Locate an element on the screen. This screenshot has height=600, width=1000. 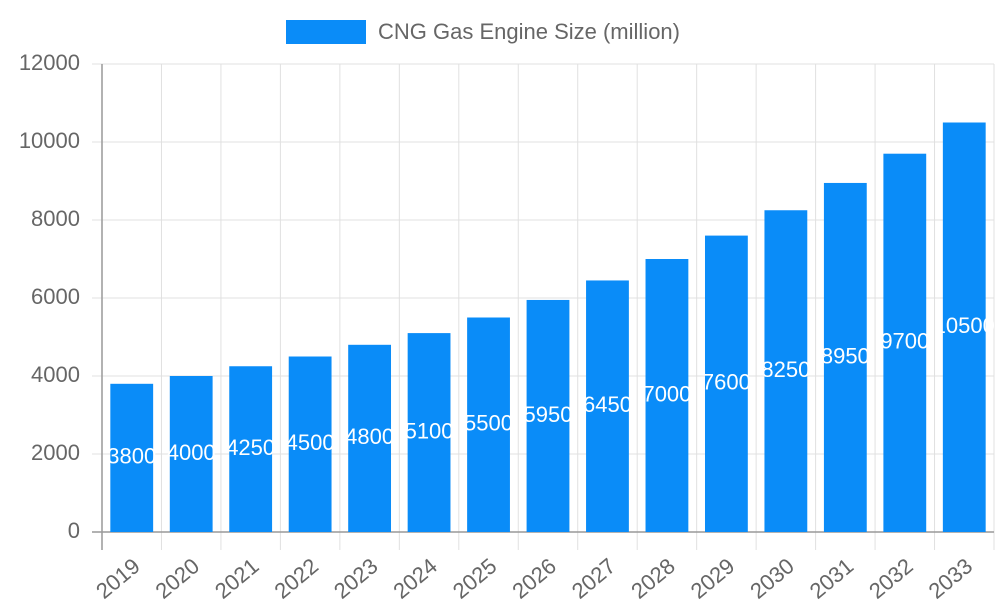
y-tick-label: 6000 is located at coordinates (55, 296).